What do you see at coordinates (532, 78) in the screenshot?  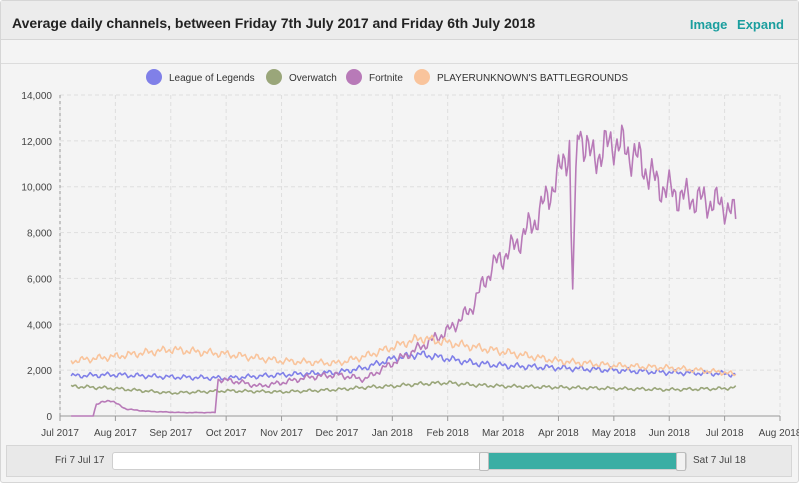 I see `legend-label-3: PLAYERUNKNOWN'S BATTLEGROUNDS` at bounding box center [532, 78].